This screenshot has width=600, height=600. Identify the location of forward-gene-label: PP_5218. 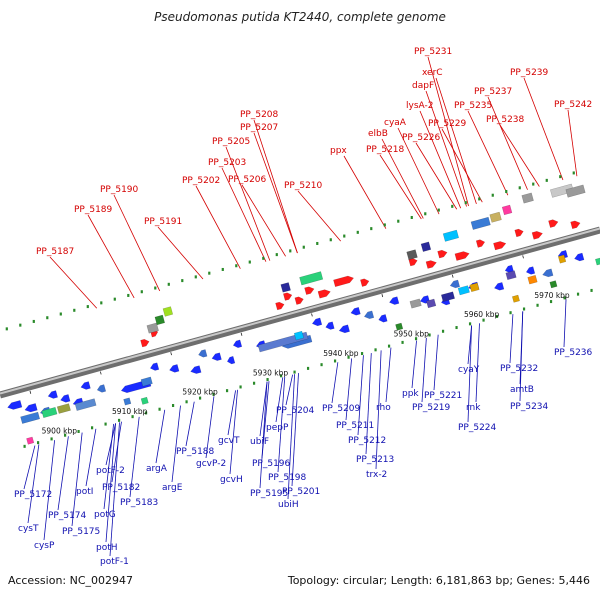
(385, 150).